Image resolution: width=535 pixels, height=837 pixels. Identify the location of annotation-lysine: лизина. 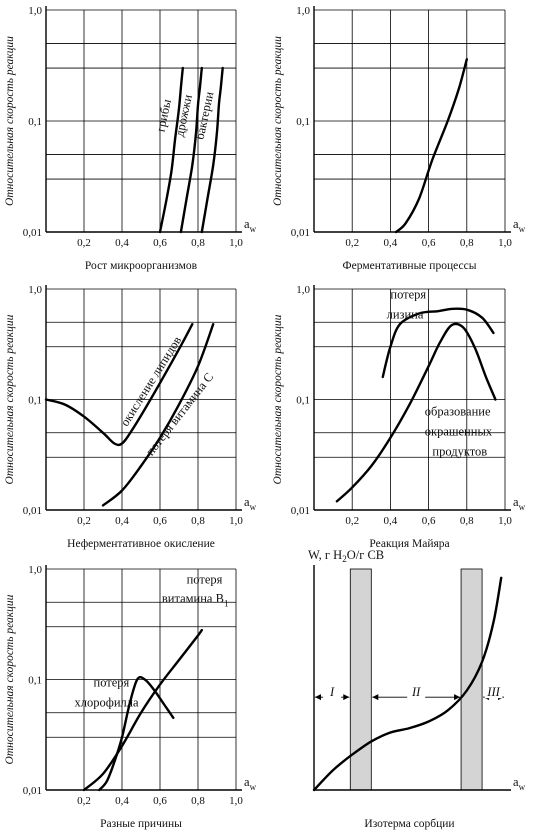
(405, 315).